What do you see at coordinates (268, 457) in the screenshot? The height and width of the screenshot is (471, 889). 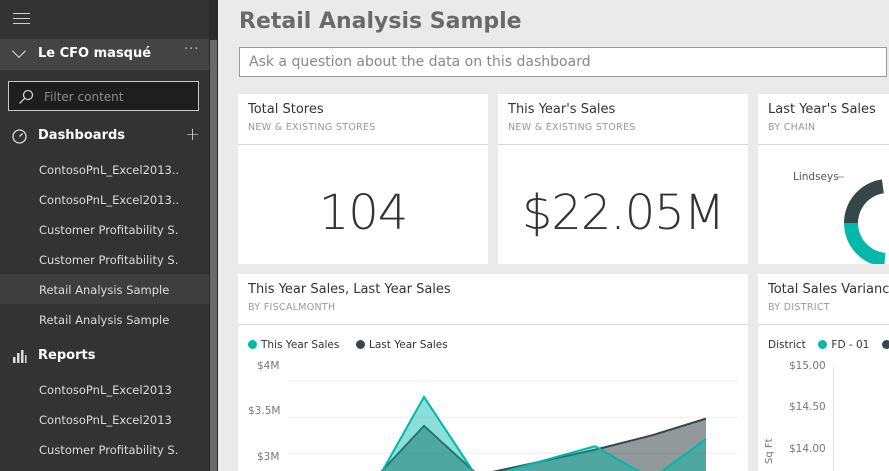 I see `y-tick: $3M` at bounding box center [268, 457].